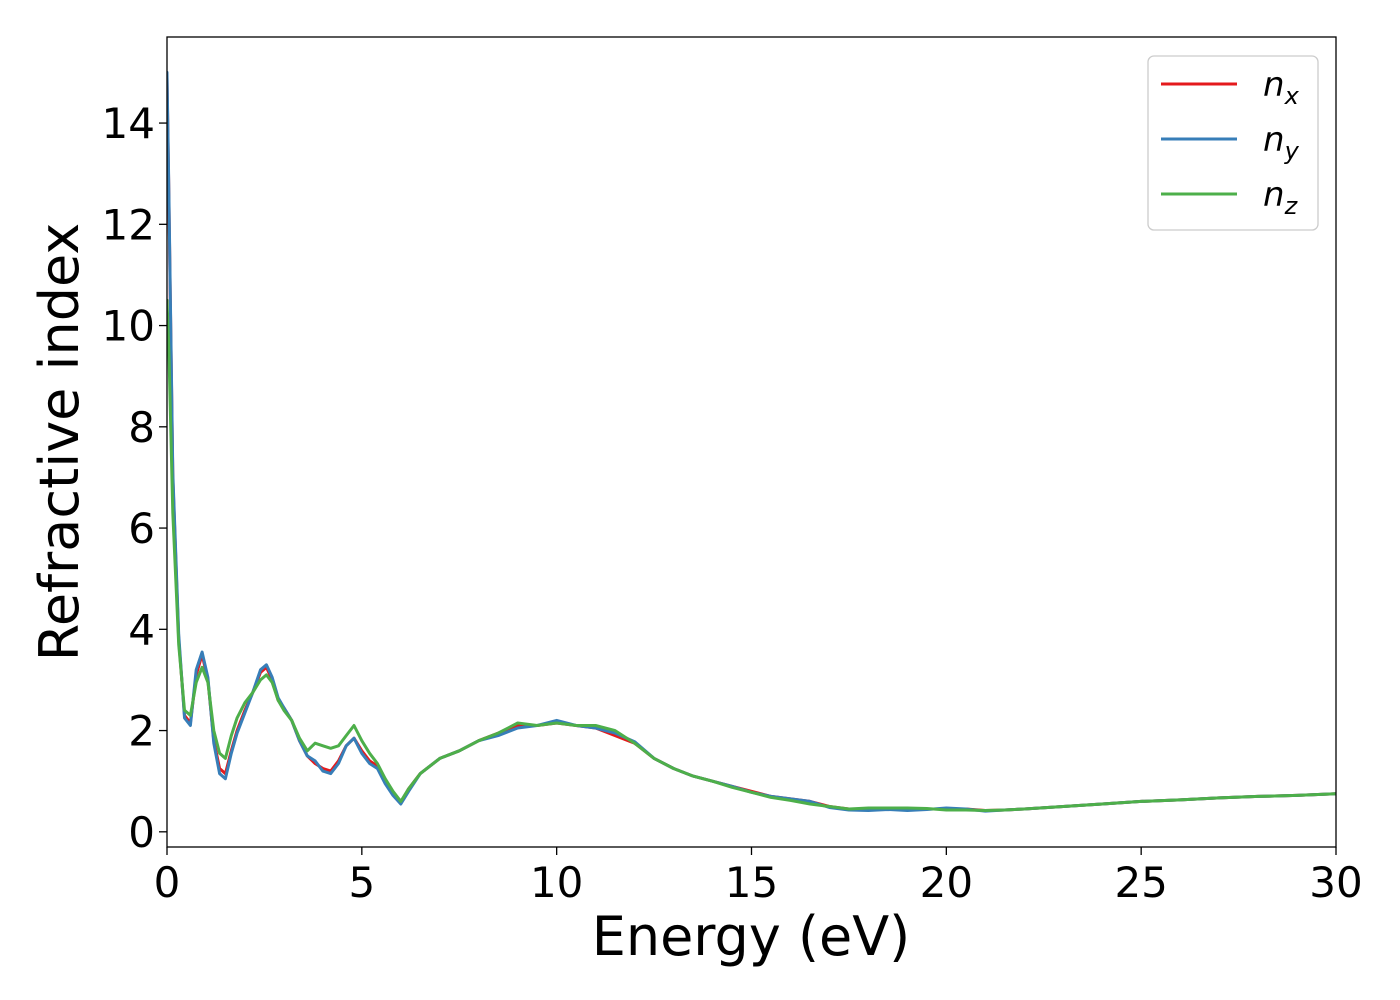 This screenshot has width=1400, height=1000. What do you see at coordinates (59, 442) in the screenshot?
I see `y-axis-title: Refractive index` at bounding box center [59, 442].